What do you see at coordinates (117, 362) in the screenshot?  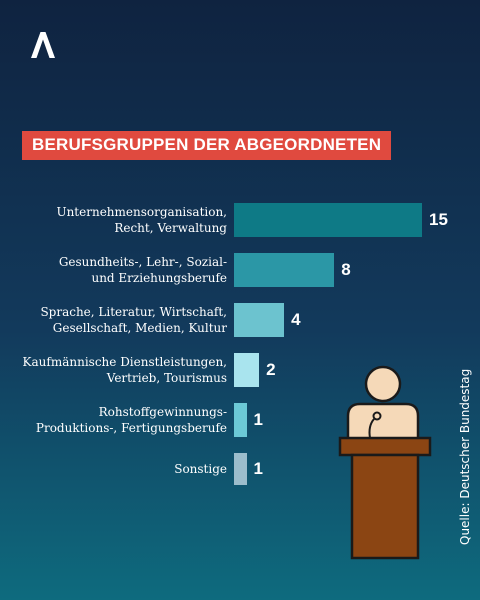 I see `category-label-line: Kaufmännische Dienstleistungen,` at bounding box center [117, 362].